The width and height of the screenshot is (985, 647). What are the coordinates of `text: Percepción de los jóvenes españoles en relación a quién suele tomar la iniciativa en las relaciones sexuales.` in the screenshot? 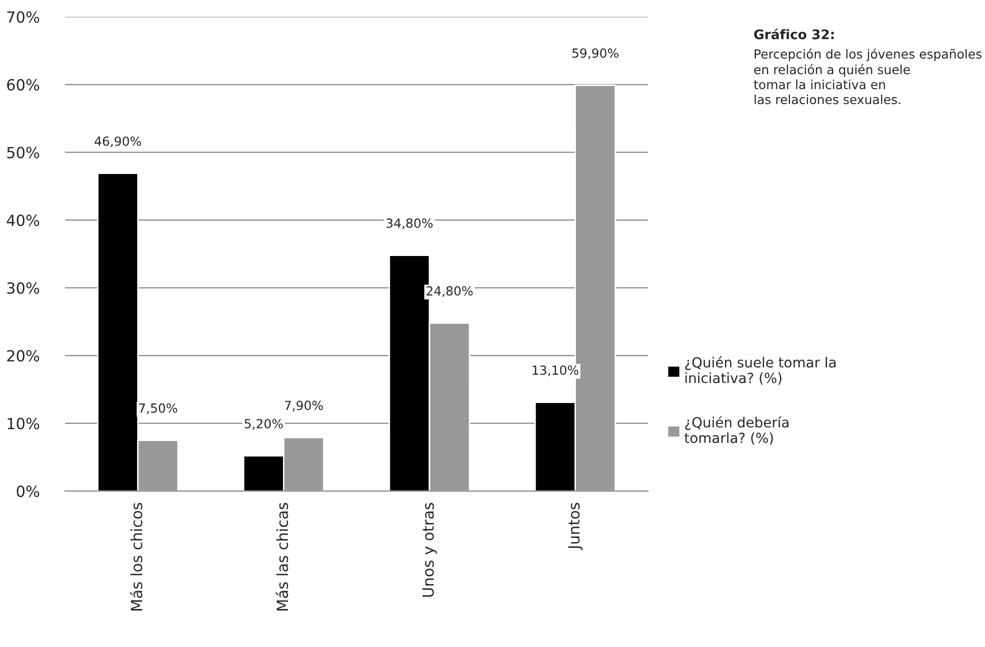 It's located at (868, 76).